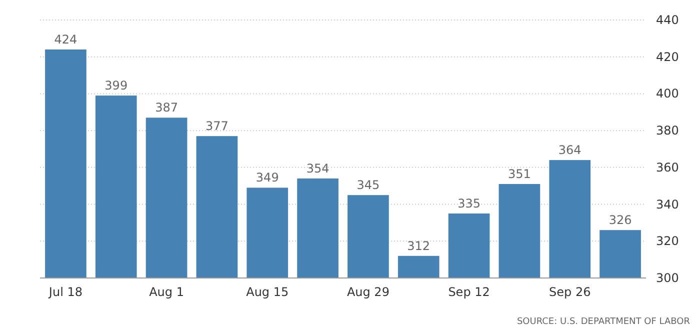  I want to click on y-tick-label: 360, so click(667, 167).